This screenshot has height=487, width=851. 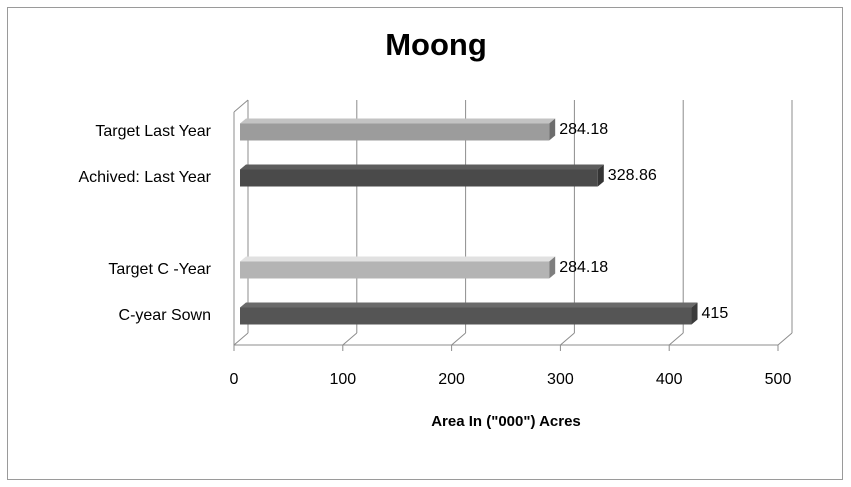 What do you see at coordinates (632, 175) in the screenshot?
I see `value-label: 328.86` at bounding box center [632, 175].